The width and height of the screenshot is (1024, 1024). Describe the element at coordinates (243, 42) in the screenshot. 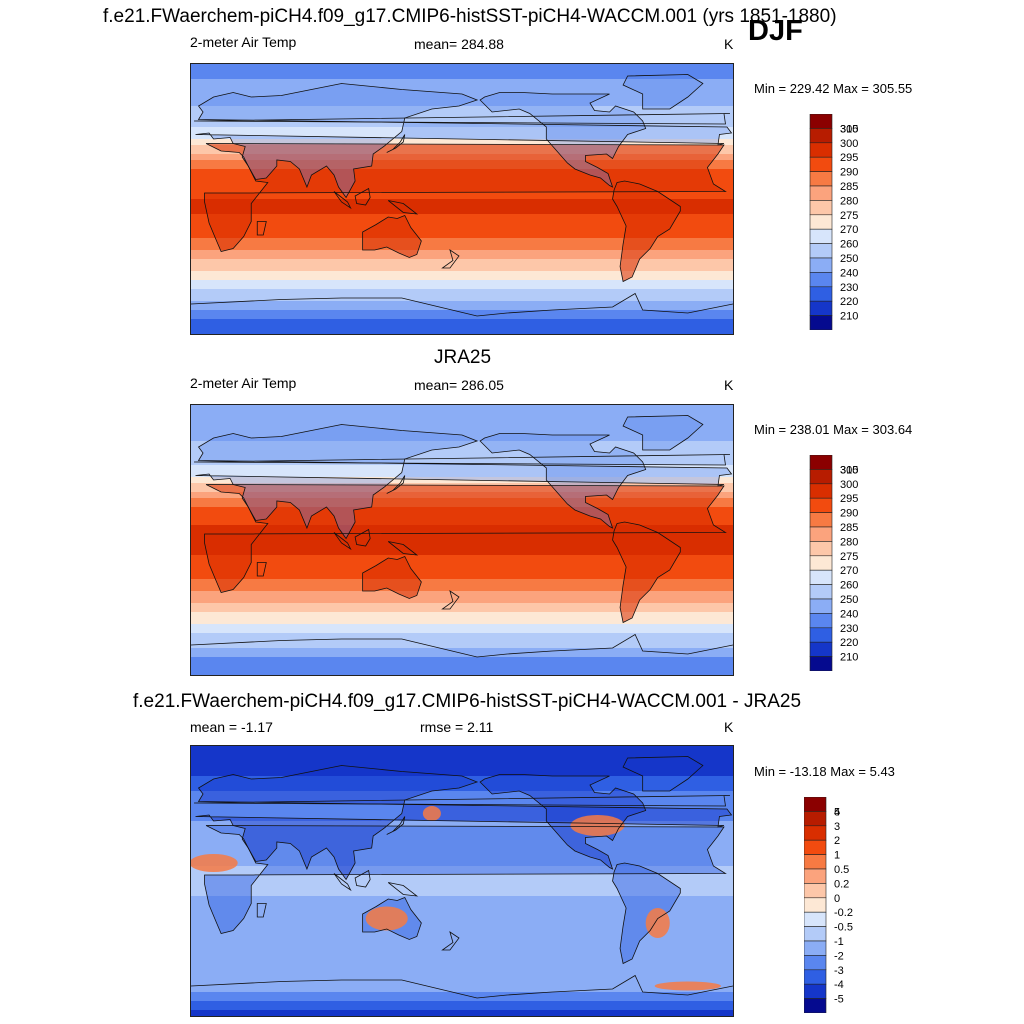

I see `panel-1-variable-label: 2-meter Air Temp` at that location.